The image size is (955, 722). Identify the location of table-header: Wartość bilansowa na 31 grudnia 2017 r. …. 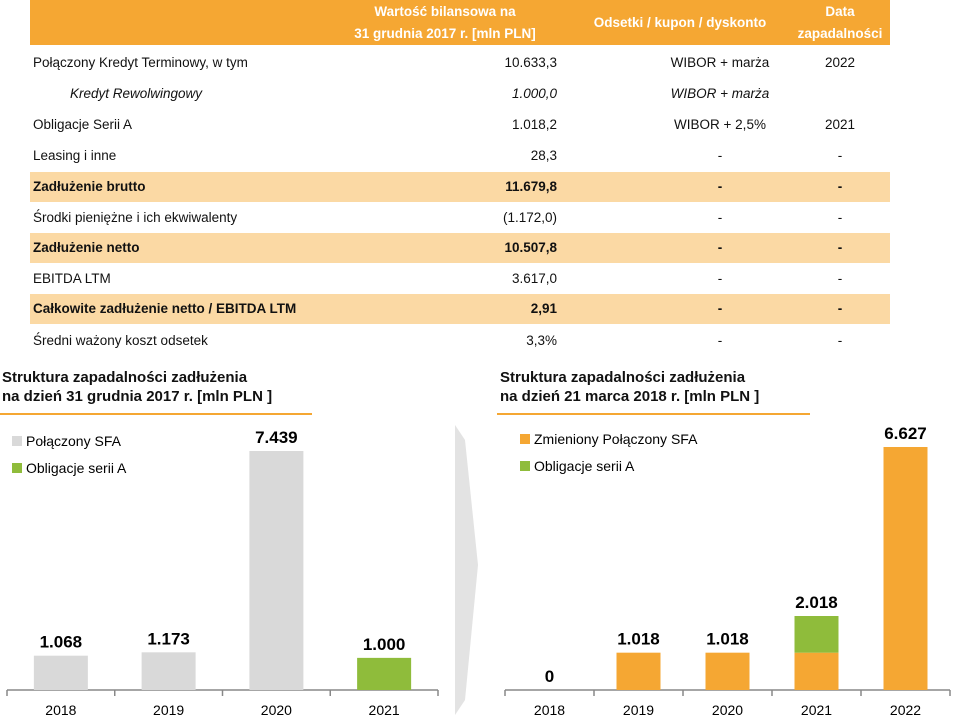
(460, 22).